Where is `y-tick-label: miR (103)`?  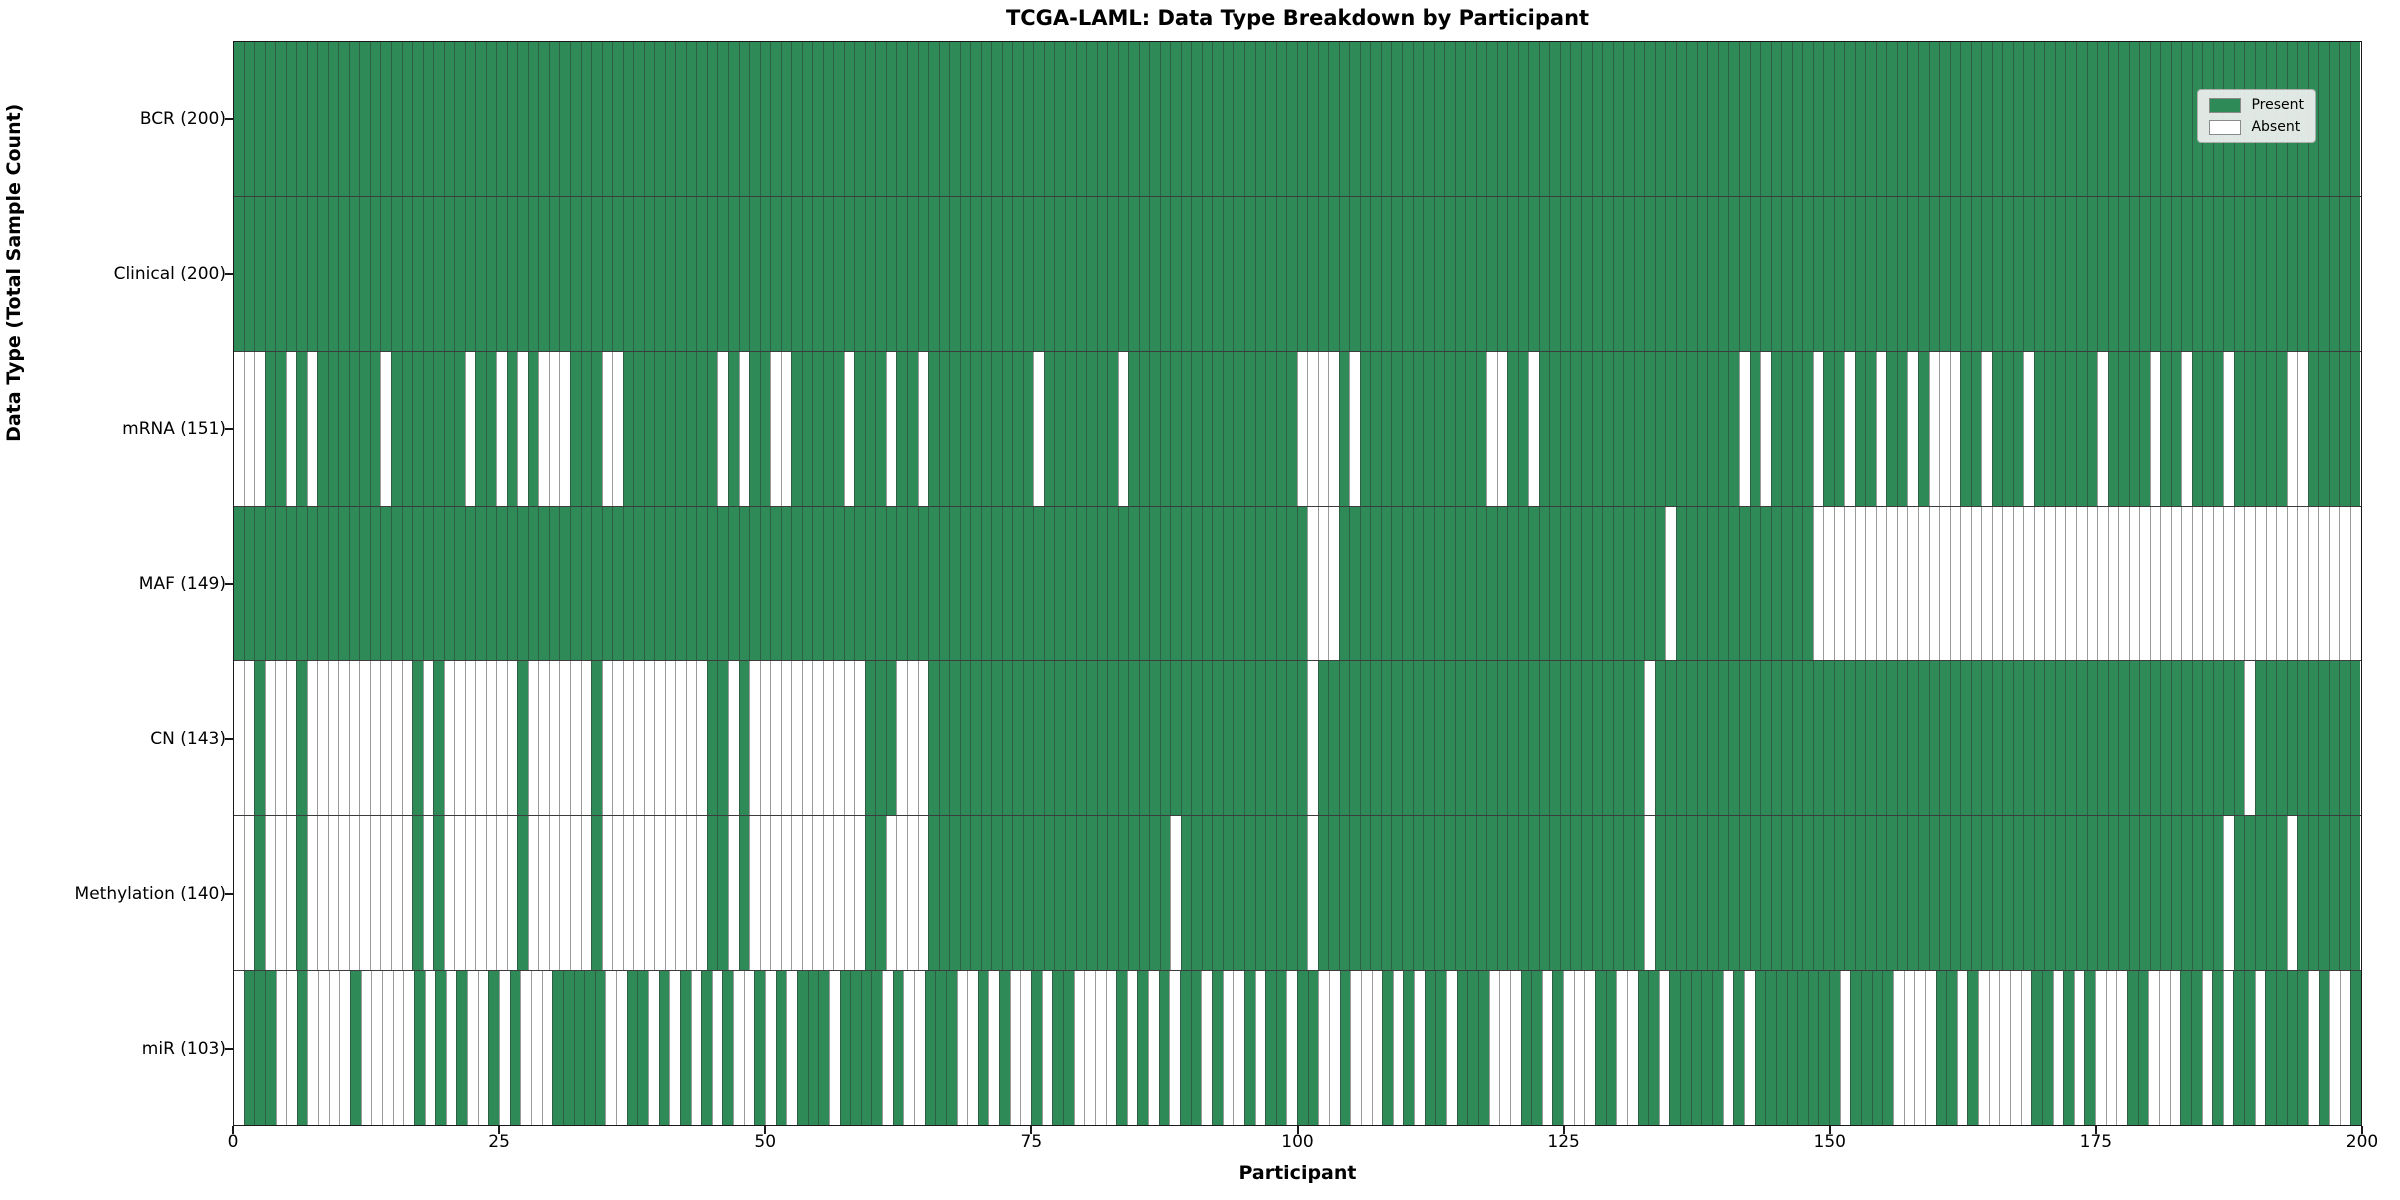 y-tick-label: miR (103) is located at coordinates (183, 1048).